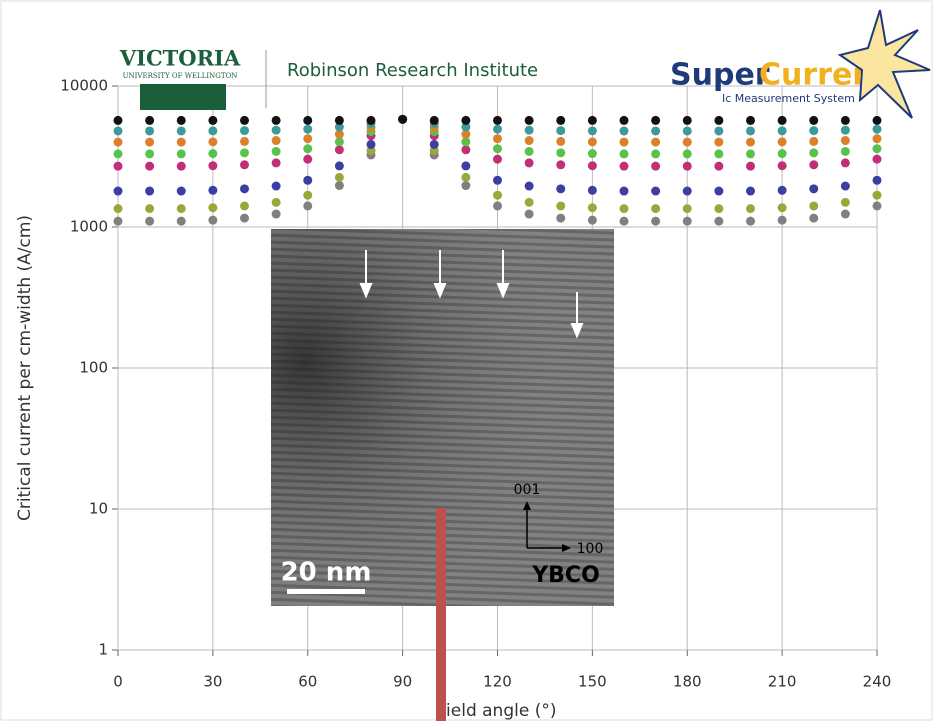 The width and height of the screenshot is (933, 721). What do you see at coordinates (497, 711) in the screenshot?
I see `x-axis-label: Field angle (°)` at bounding box center [497, 711].